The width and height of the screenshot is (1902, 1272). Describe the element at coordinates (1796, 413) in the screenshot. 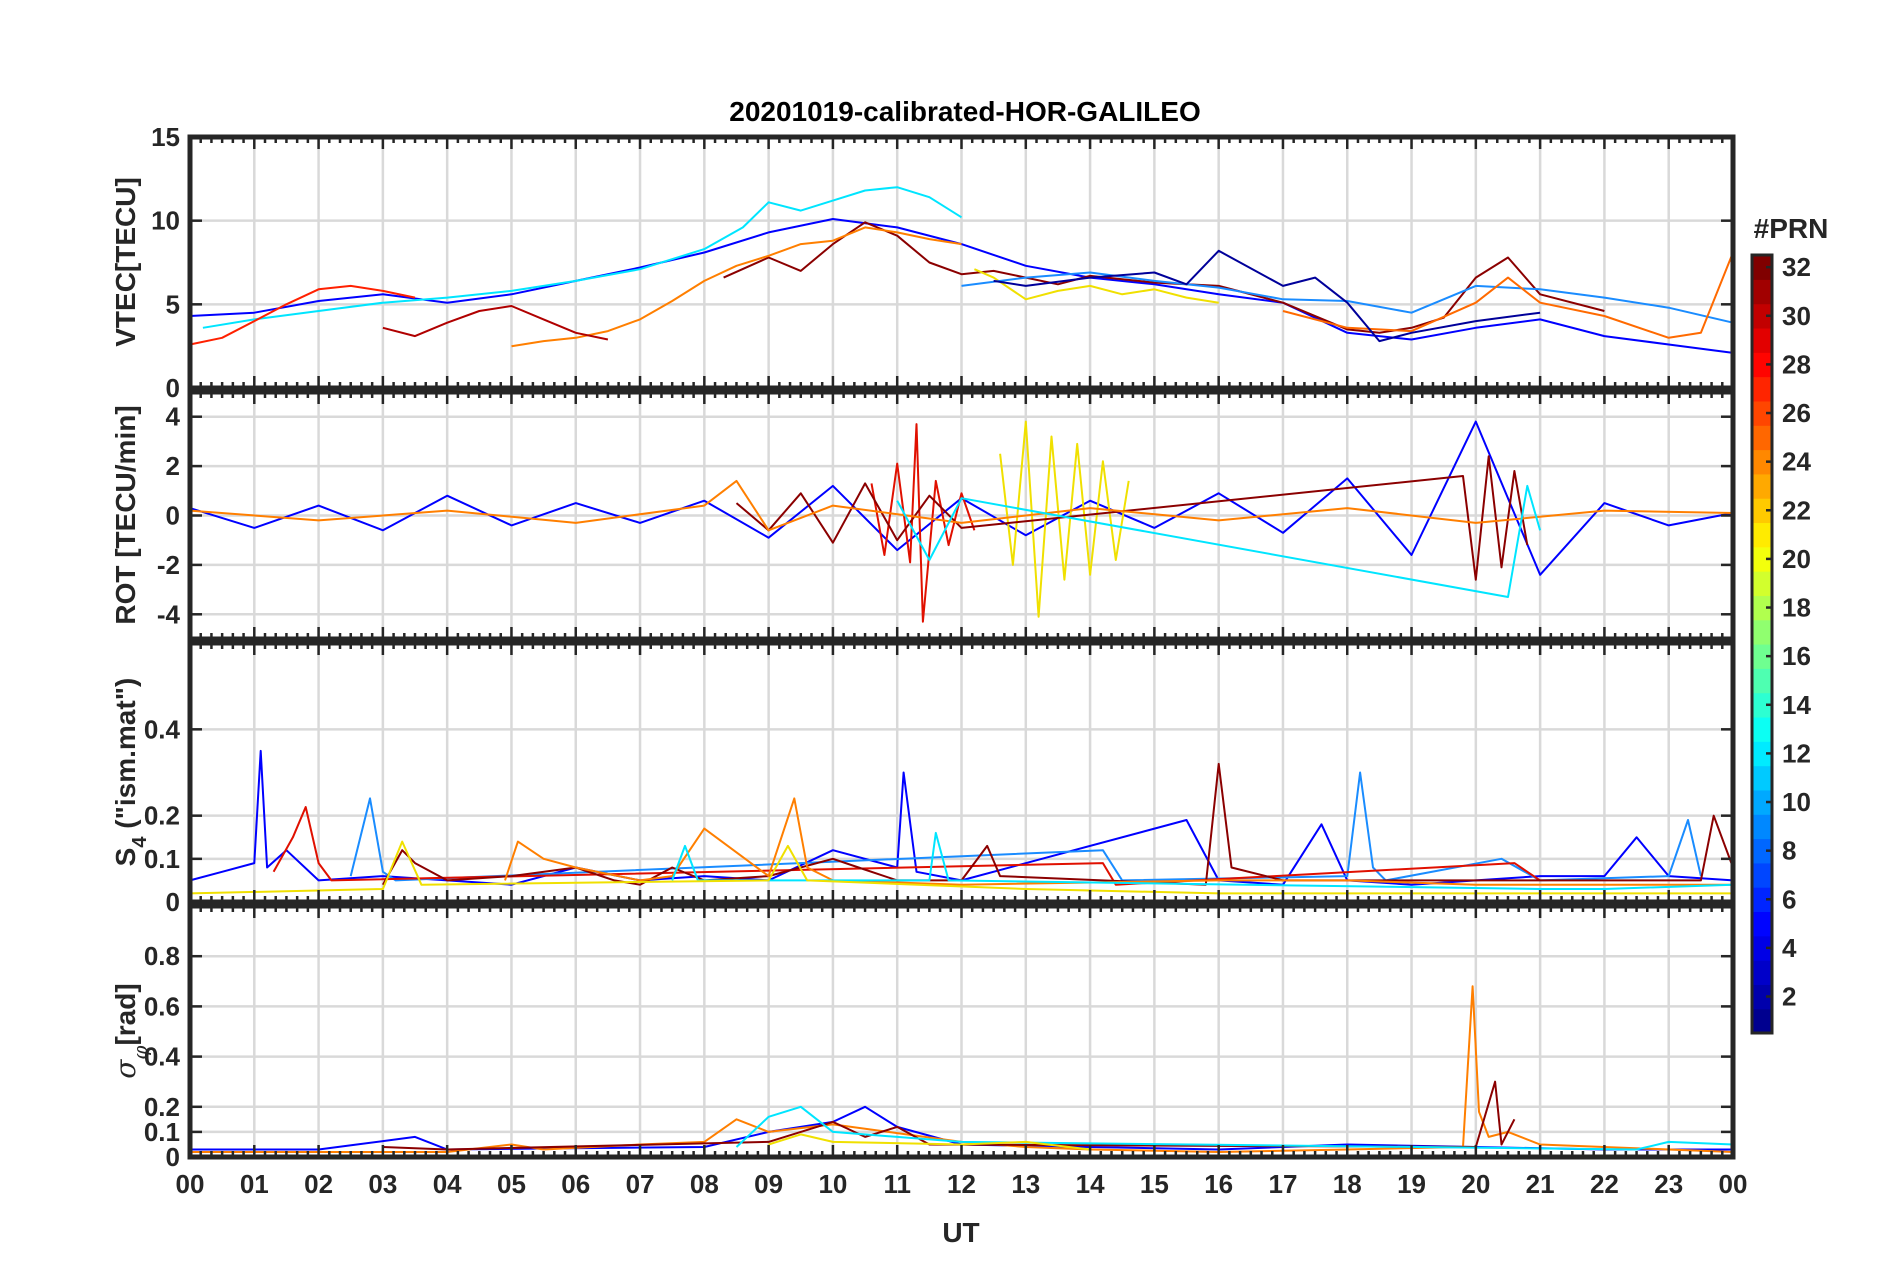

I see `colorbar-tick-label: 26` at that location.